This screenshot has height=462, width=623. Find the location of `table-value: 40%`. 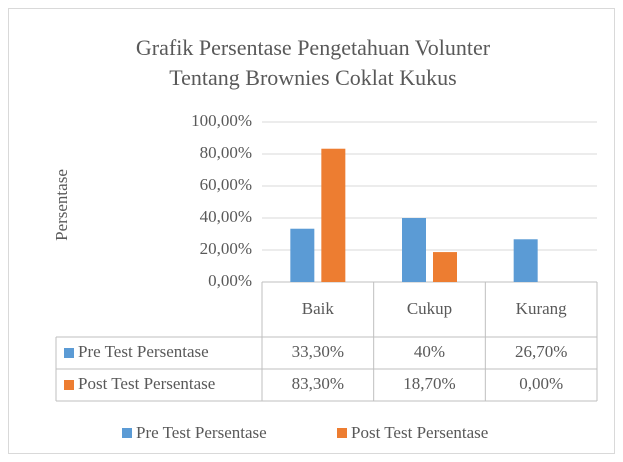

table-value: 40% is located at coordinates (429, 351).